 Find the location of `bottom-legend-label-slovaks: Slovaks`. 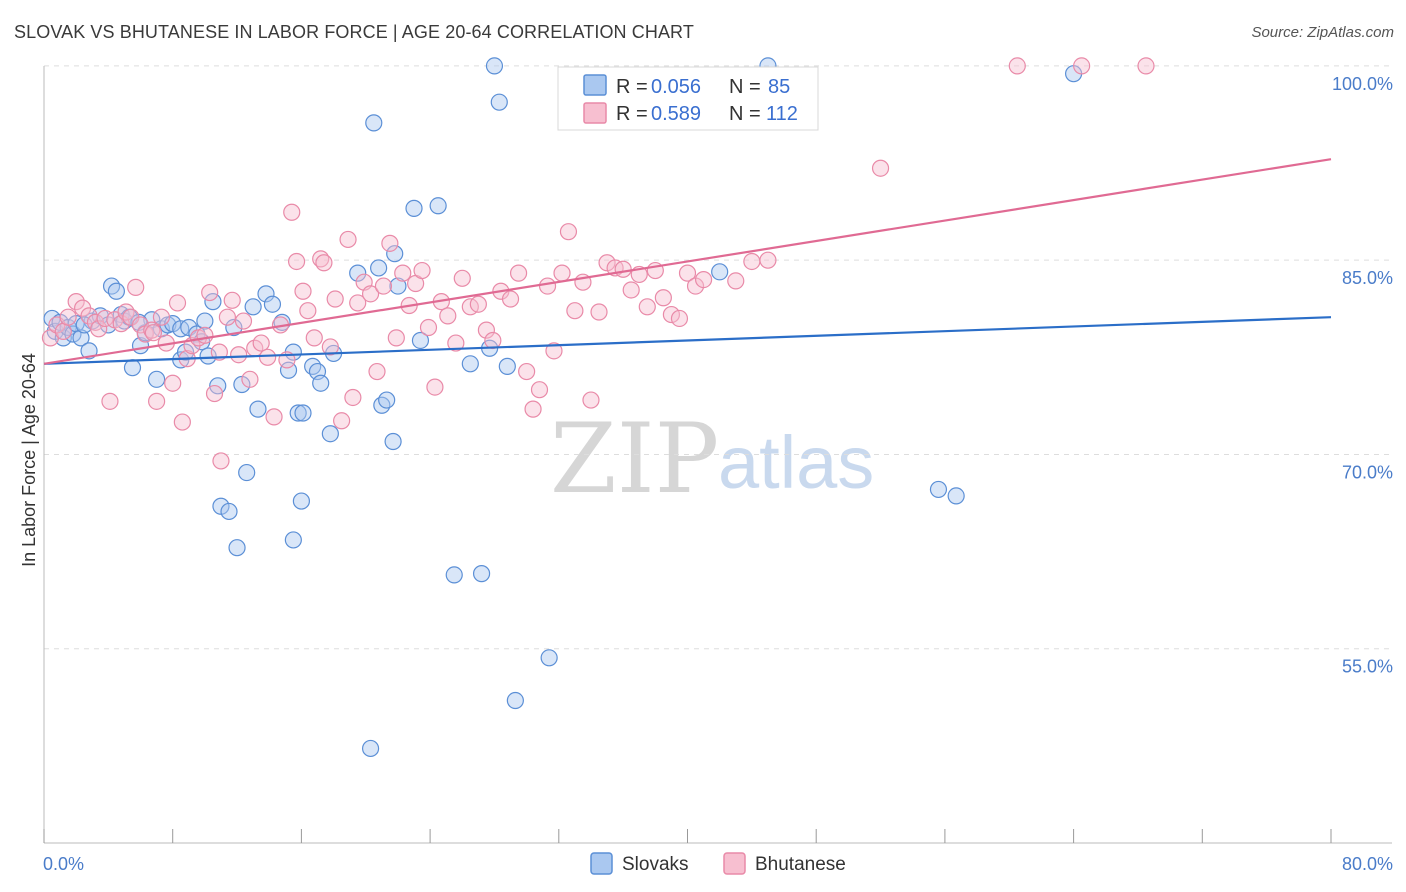

bottom-legend-label-slovaks: Slovaks is located at coordinates (655, 864).